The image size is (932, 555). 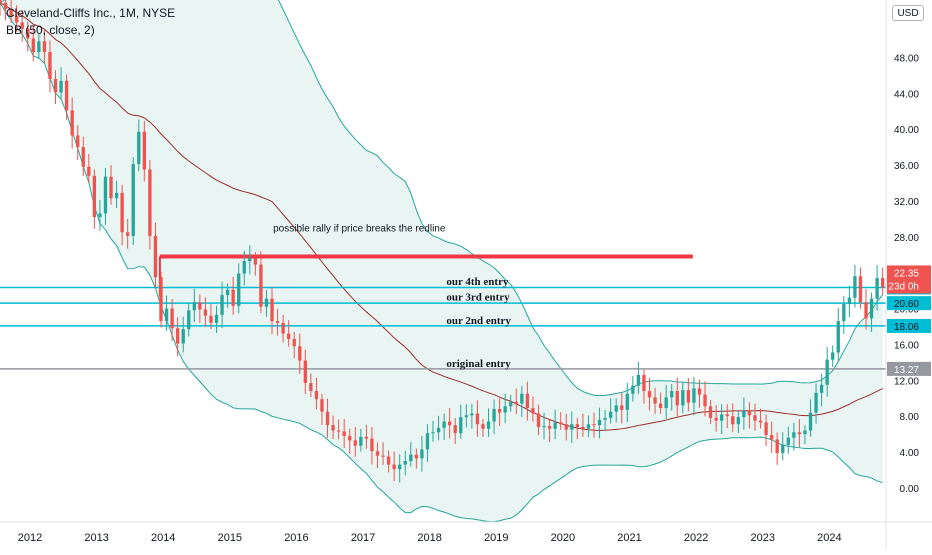 I want to click on indicator-label: BB (50, close, 2), so click(x=50, y=30).